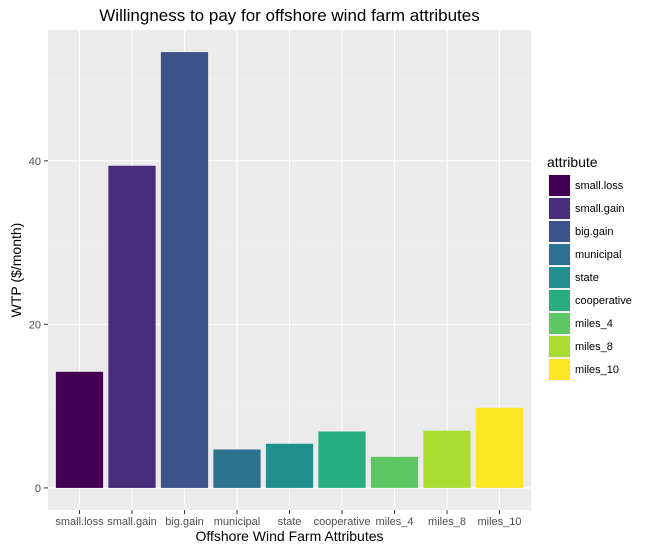 This screenshot has width=659, height=550. What do you see at coordinates (559, 208) in the screenshot?
I see `legend-swatch-small.gain` at bounding box center [559, 208].